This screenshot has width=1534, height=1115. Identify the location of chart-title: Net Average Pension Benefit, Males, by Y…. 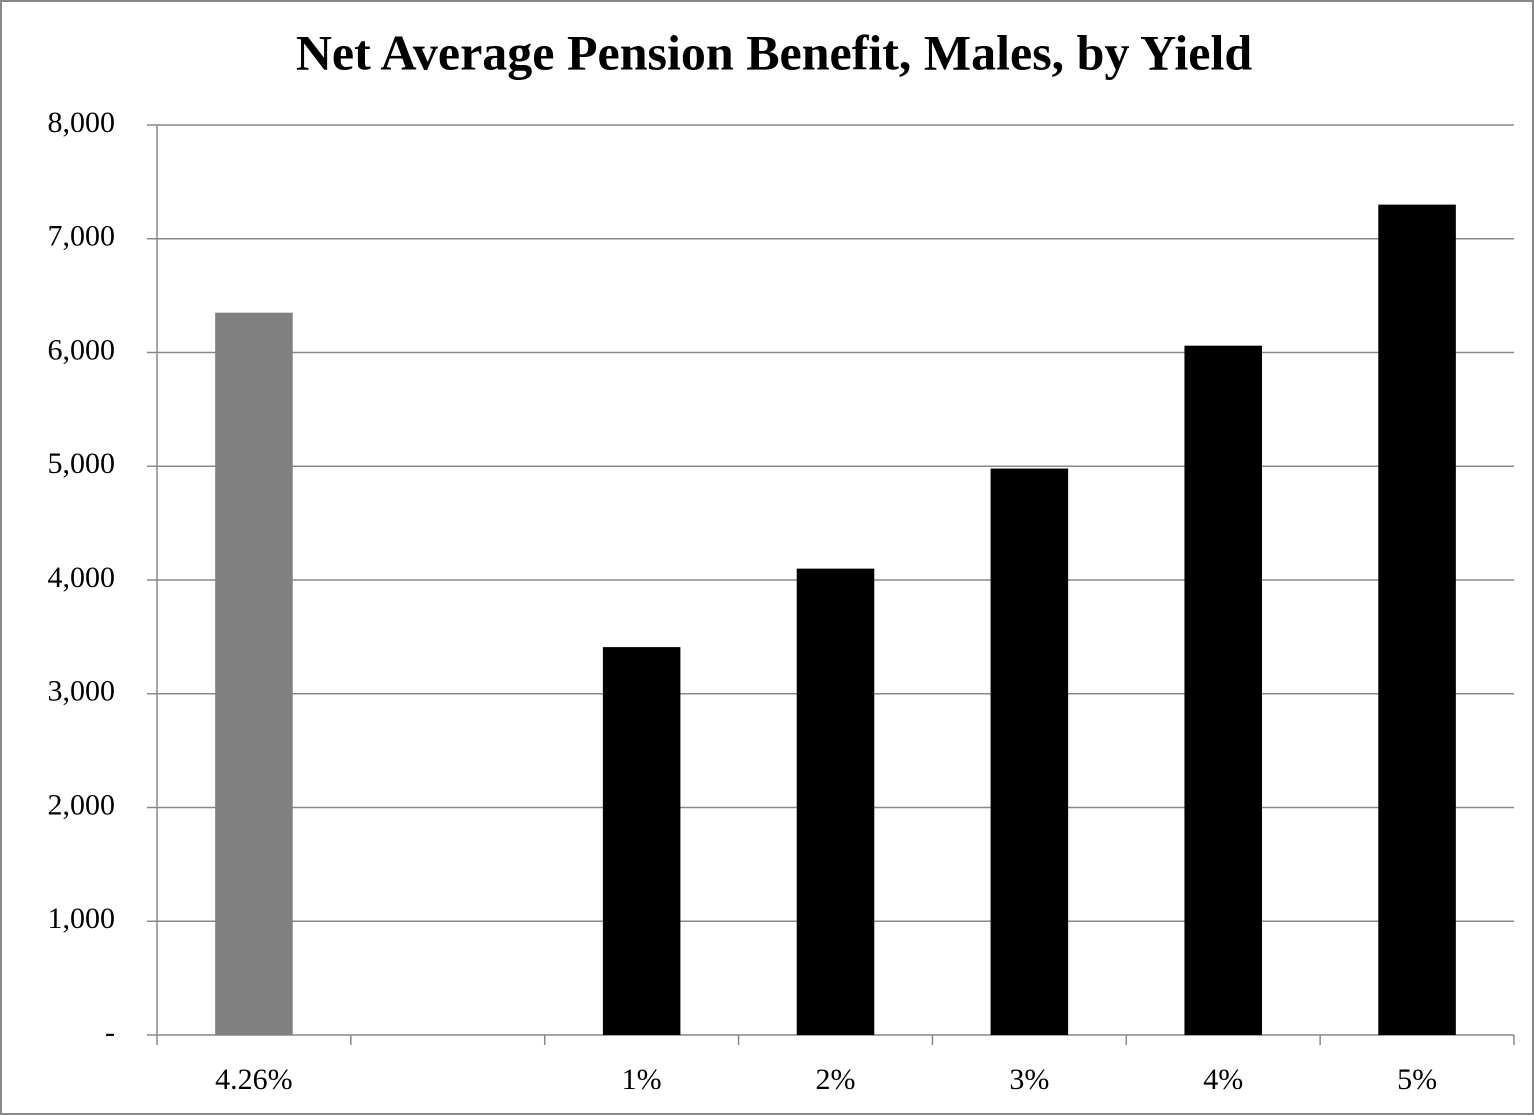
(774, 52).